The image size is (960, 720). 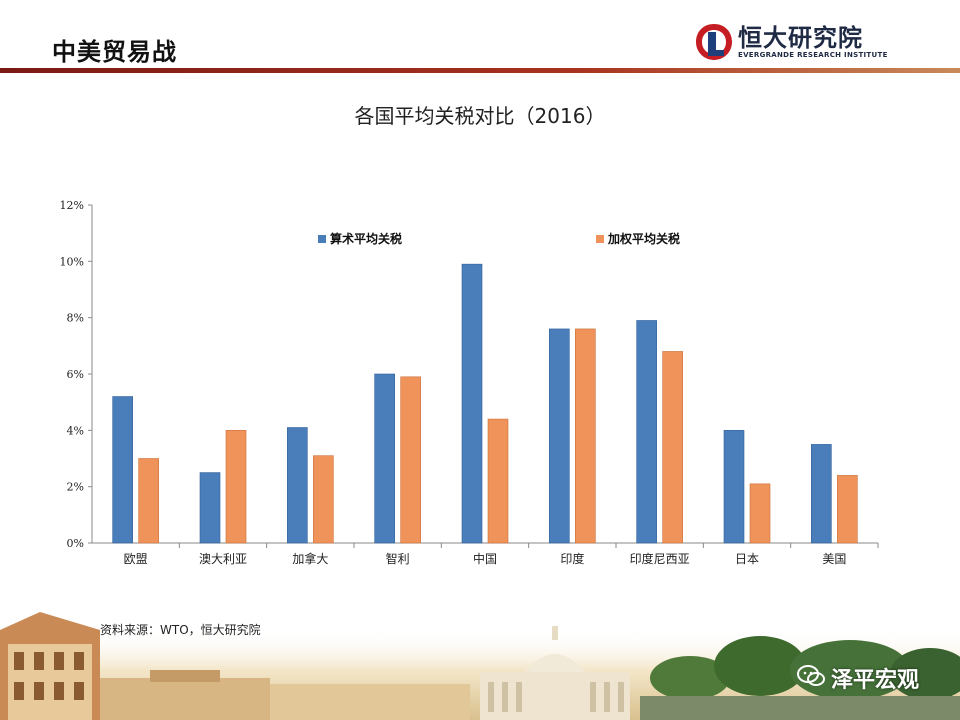 I want to click on legend-label: 算术平均关税, so click(x=366, y=238).